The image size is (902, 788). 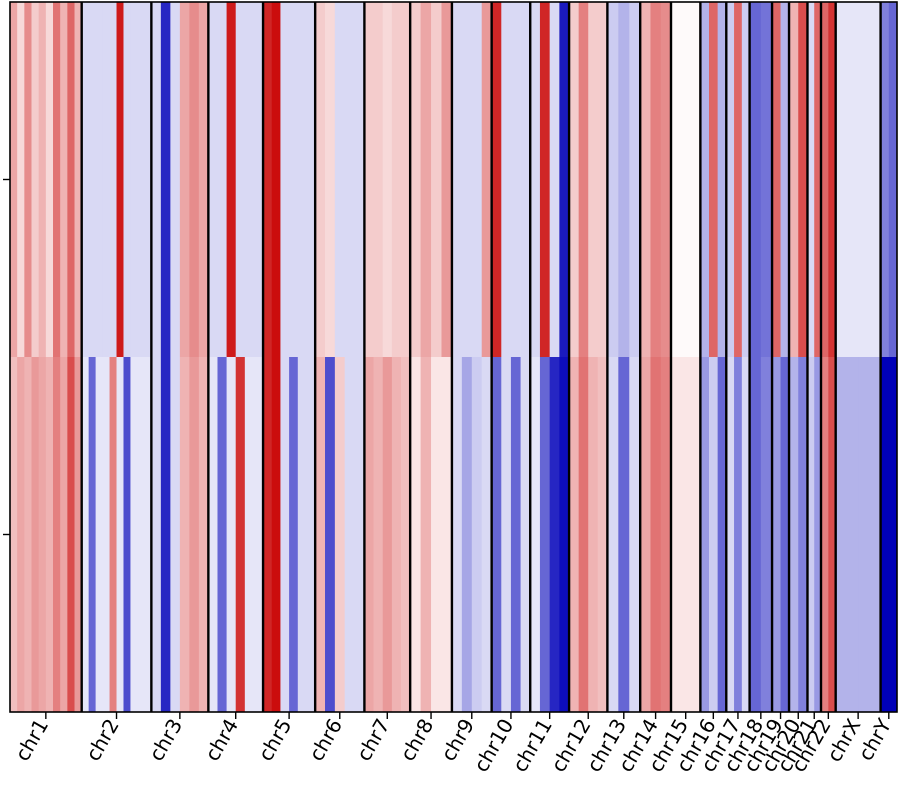 I want to click on x-tick-label: chr1, so click(x=31, y=740).